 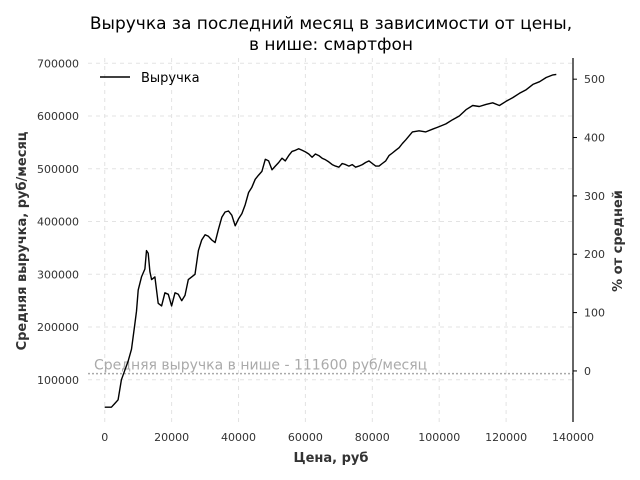 I want to click on legend: Выручка, so click(x=150, y=78).